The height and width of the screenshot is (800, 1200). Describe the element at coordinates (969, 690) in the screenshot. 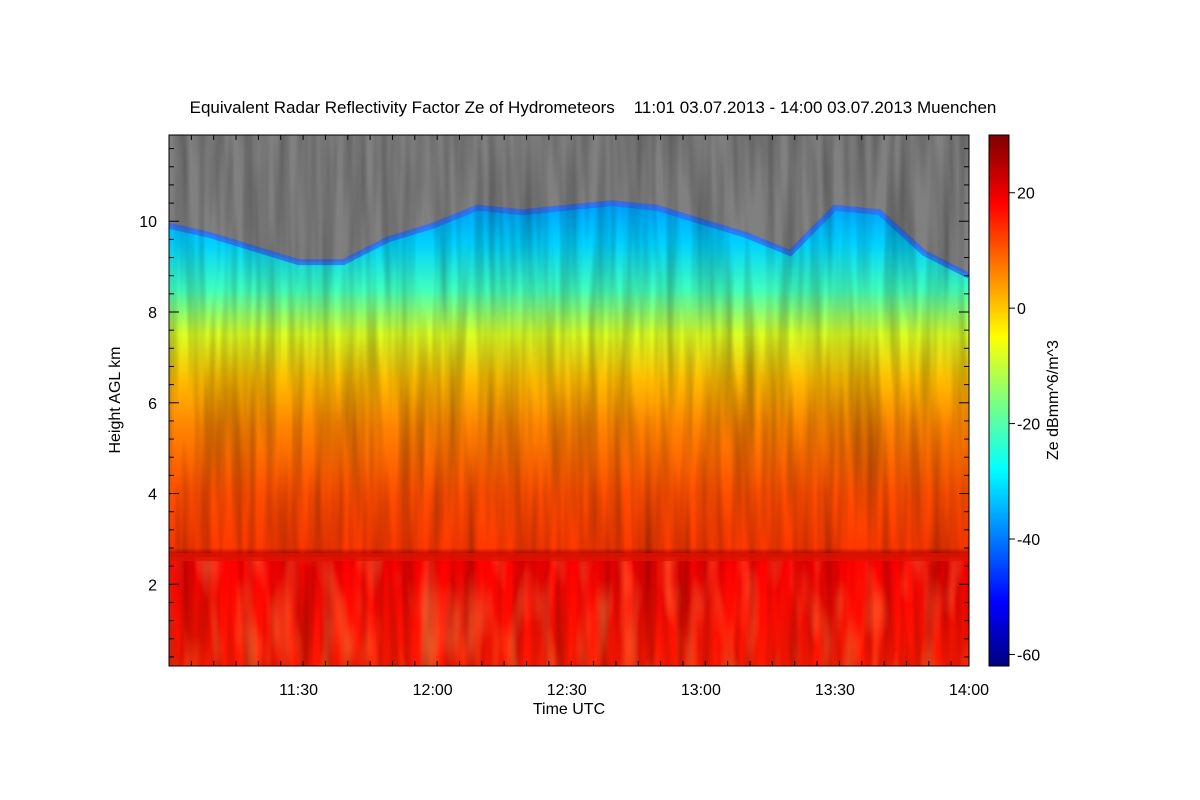

I see `x-tick-label: 14:00` at that location.